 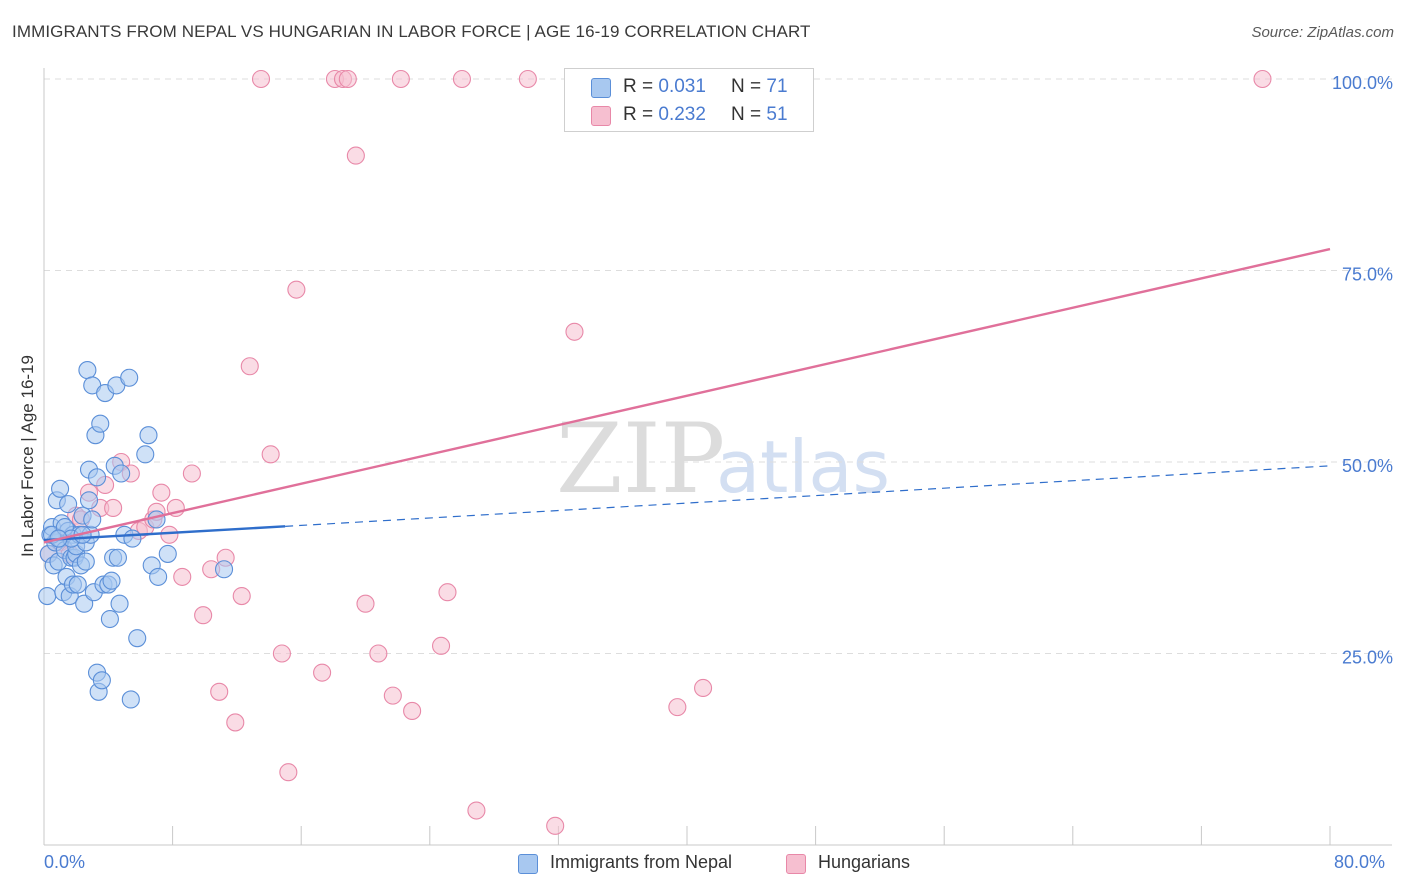 I want to click on watermark: ZIP atlas, so click(x=723, y=459).